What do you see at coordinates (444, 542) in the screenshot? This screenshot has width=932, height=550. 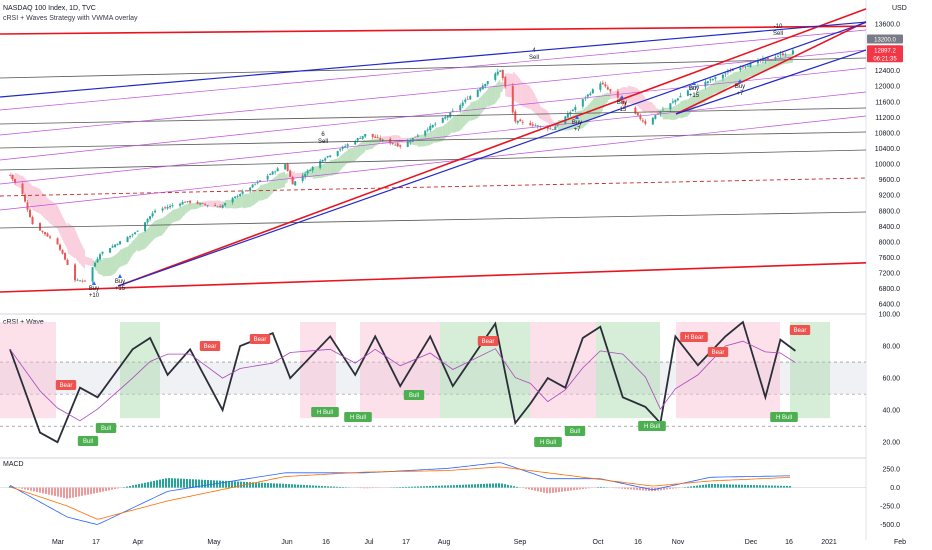 I see `time-tick-label: Aug` at bounding box center [444, 542].